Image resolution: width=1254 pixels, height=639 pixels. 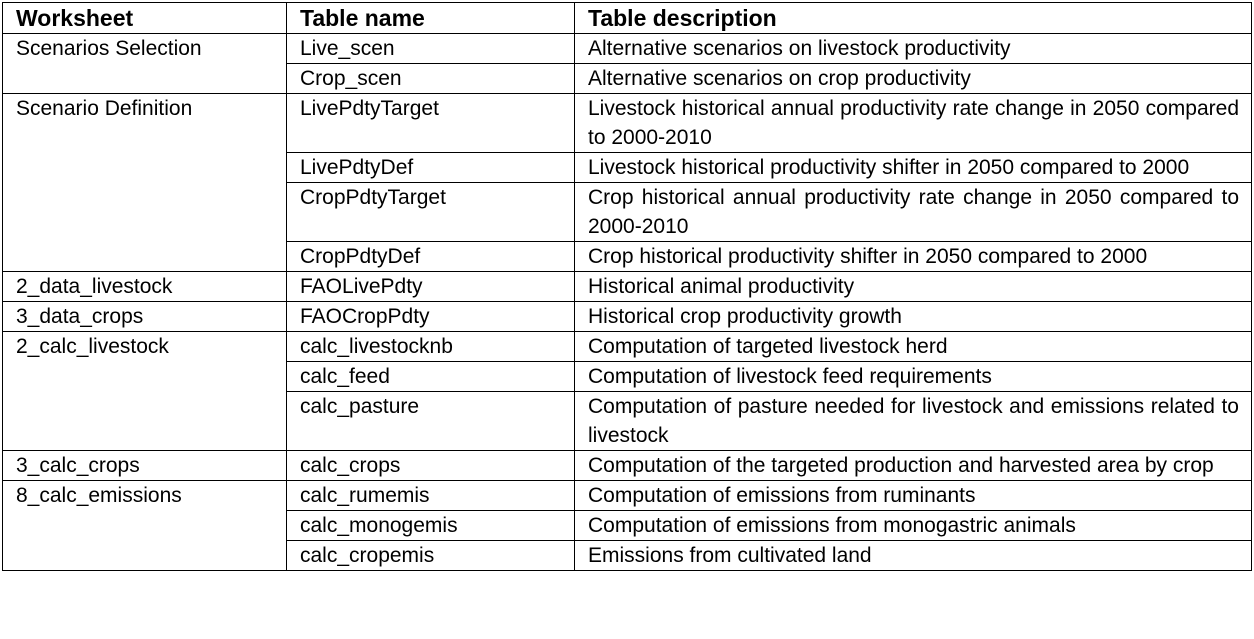 What do you see at coordinates (913, 495) in the screenshot?
I see `description-cell: Computation of emissions from ruminants` at bounding box center [913, 495].